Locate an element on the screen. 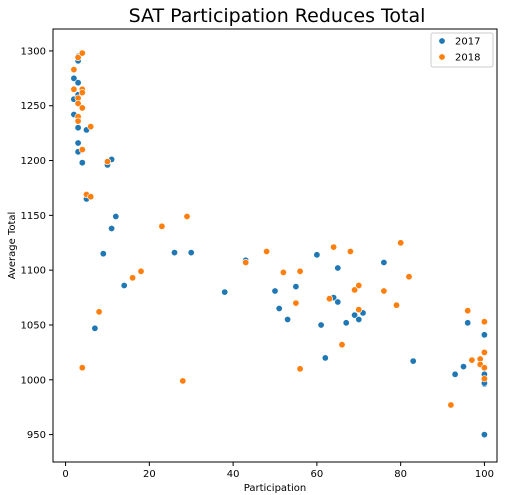  legend: 2017 2018 is located at coordinates (462, 50).